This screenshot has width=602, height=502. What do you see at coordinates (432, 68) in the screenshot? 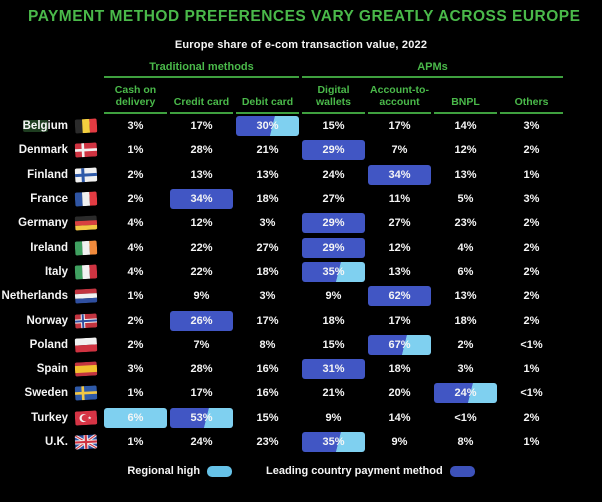
I see `column-group-apms: APMs` at bounding box center [432, 68].